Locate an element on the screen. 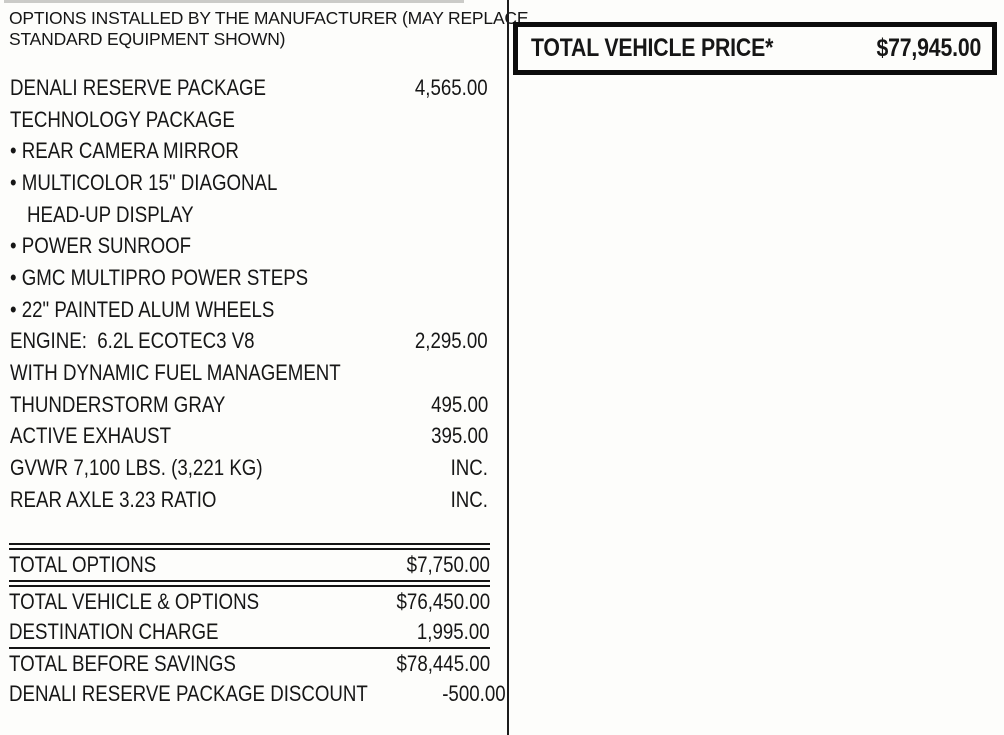 The width and height of the screenshot is (1004, 735). option-row: THUNDERSTORM GRAY 495.00 is located at coordinates (249, 405).